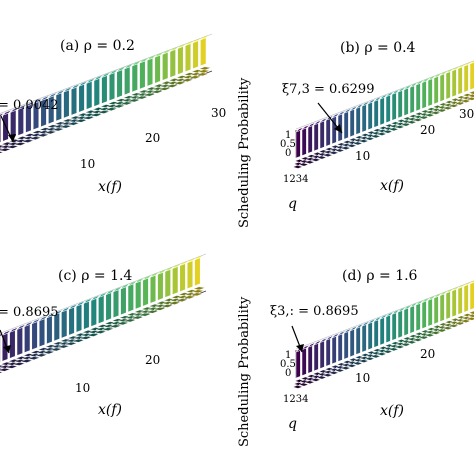 This screenshot has width=474, height=474. I want to click on panel-b-qlabel: q, so click(292, 204).